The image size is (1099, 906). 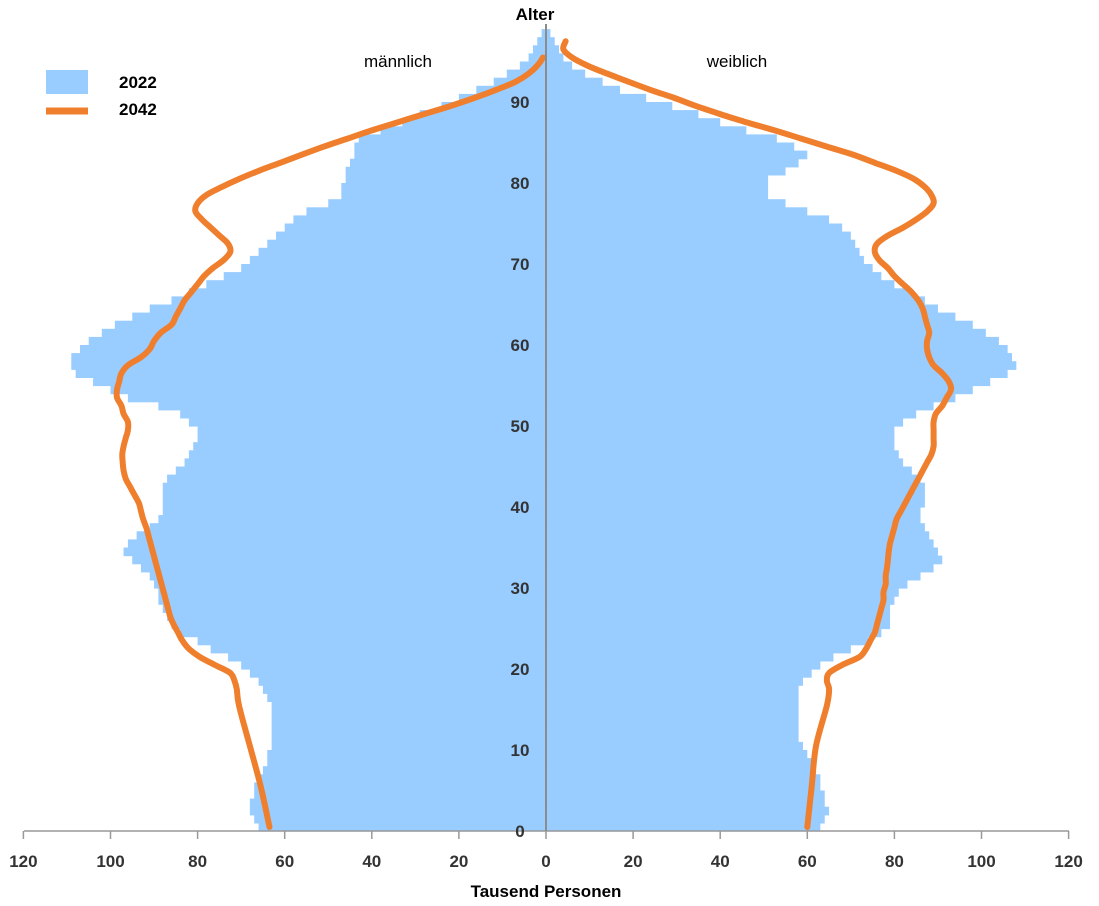 What do you see at coordinates (520, 345) in the screenshot?
I see `y-tick-label-6: 60` at bounding box center [520, 345].